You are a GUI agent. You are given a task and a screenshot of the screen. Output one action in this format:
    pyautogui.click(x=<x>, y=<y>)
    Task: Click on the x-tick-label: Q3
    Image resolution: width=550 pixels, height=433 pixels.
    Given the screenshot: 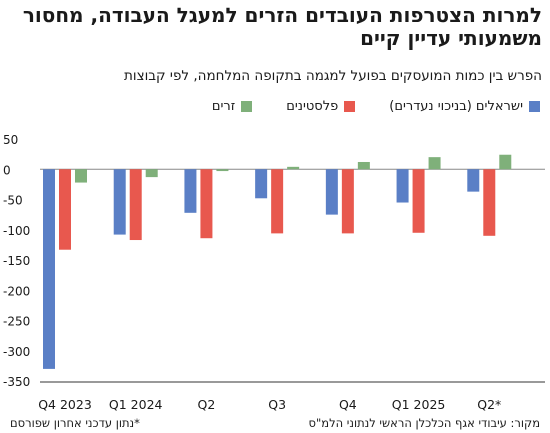 What is the action you would take?
    pyautogui.click(x=277, y=404)
    